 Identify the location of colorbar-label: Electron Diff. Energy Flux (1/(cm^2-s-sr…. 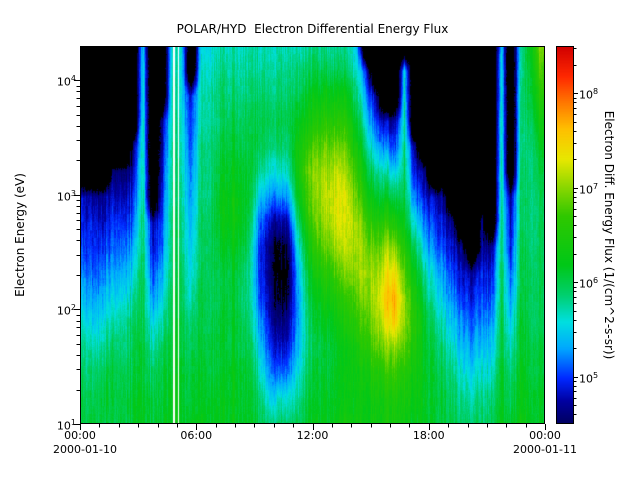
(609, 235).